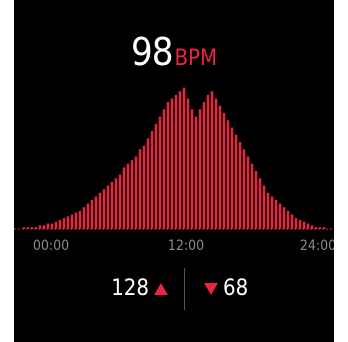 The image size is (348, 342). I want to click on x-axis-ticks: 00:00 12:00 24:00, so click(183, 246).